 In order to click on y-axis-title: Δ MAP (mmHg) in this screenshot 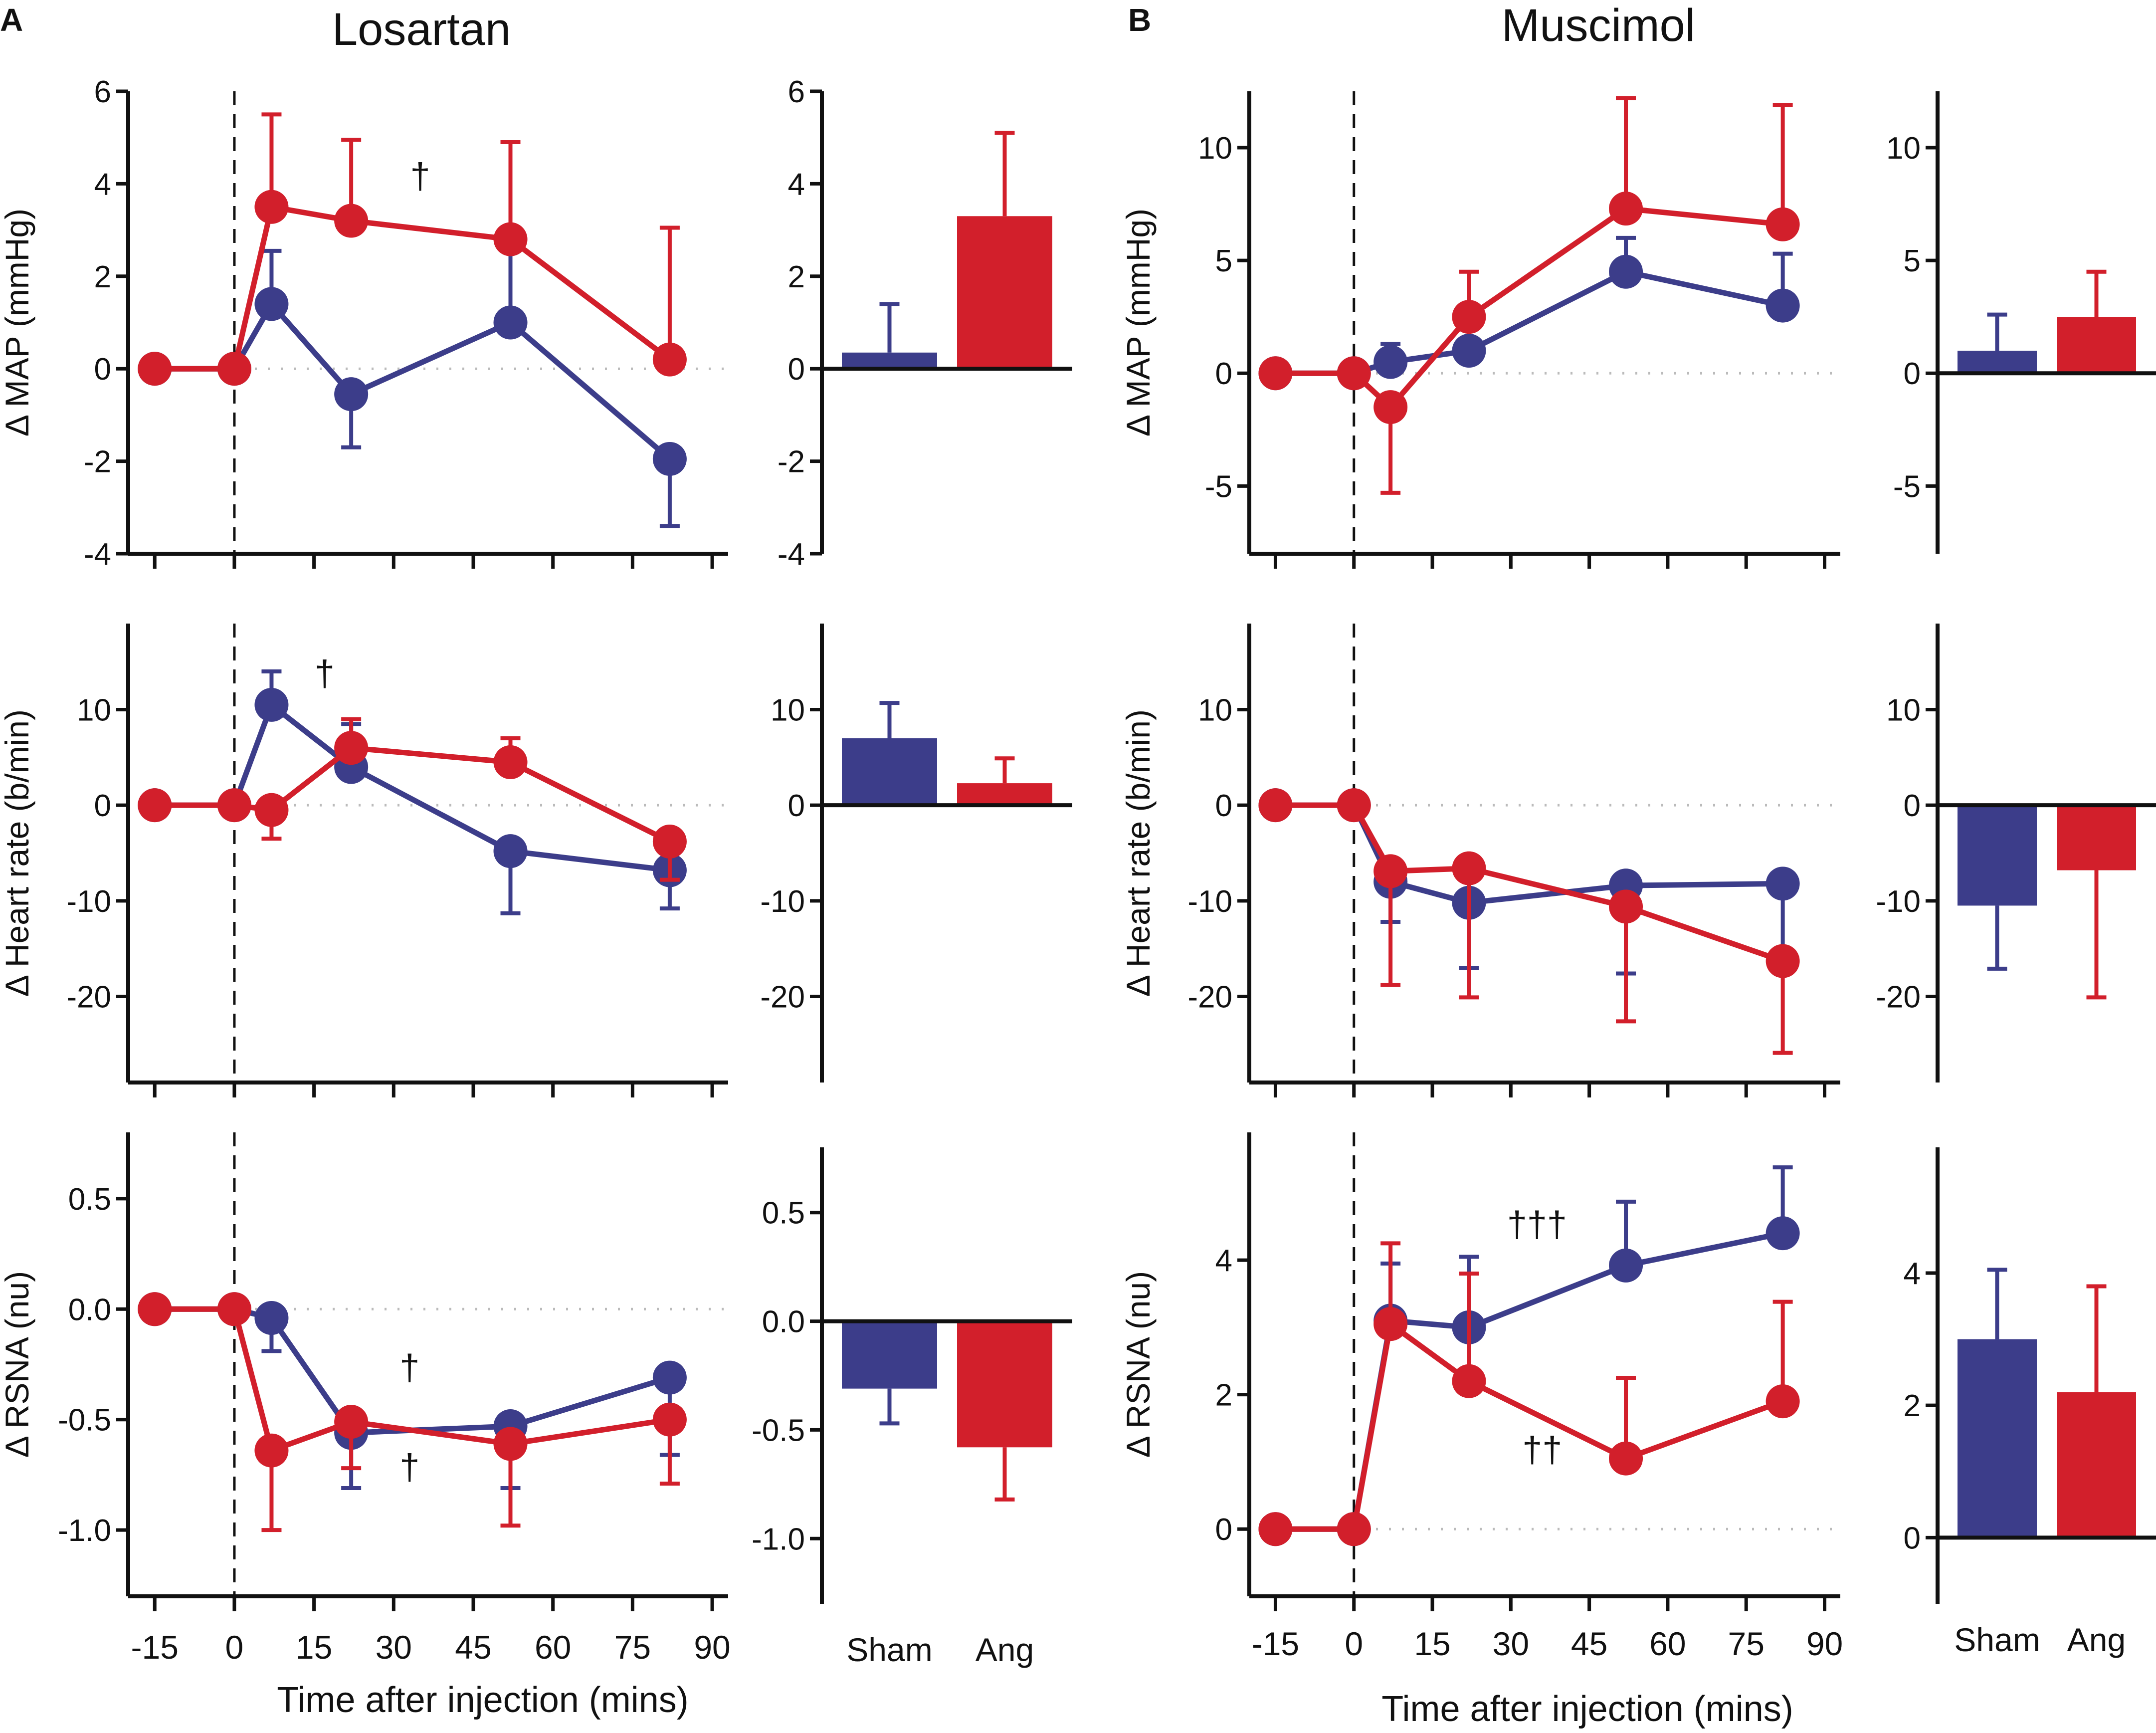, I will do `click(1139, 322)`.